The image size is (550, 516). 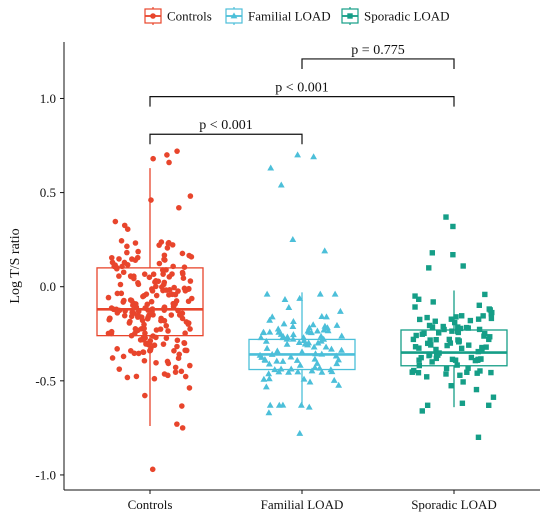 What do you see at coordinates (48, 98) in the screenshot?
I see `y-tick-label: 1.0` at bounding box center [48, 98].